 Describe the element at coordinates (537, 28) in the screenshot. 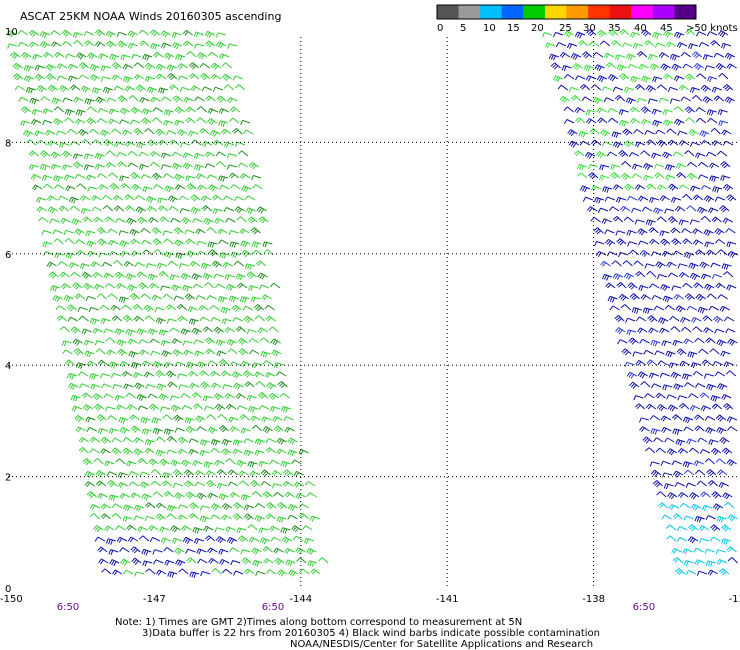

I see `colorbar-label: 20` at that location.